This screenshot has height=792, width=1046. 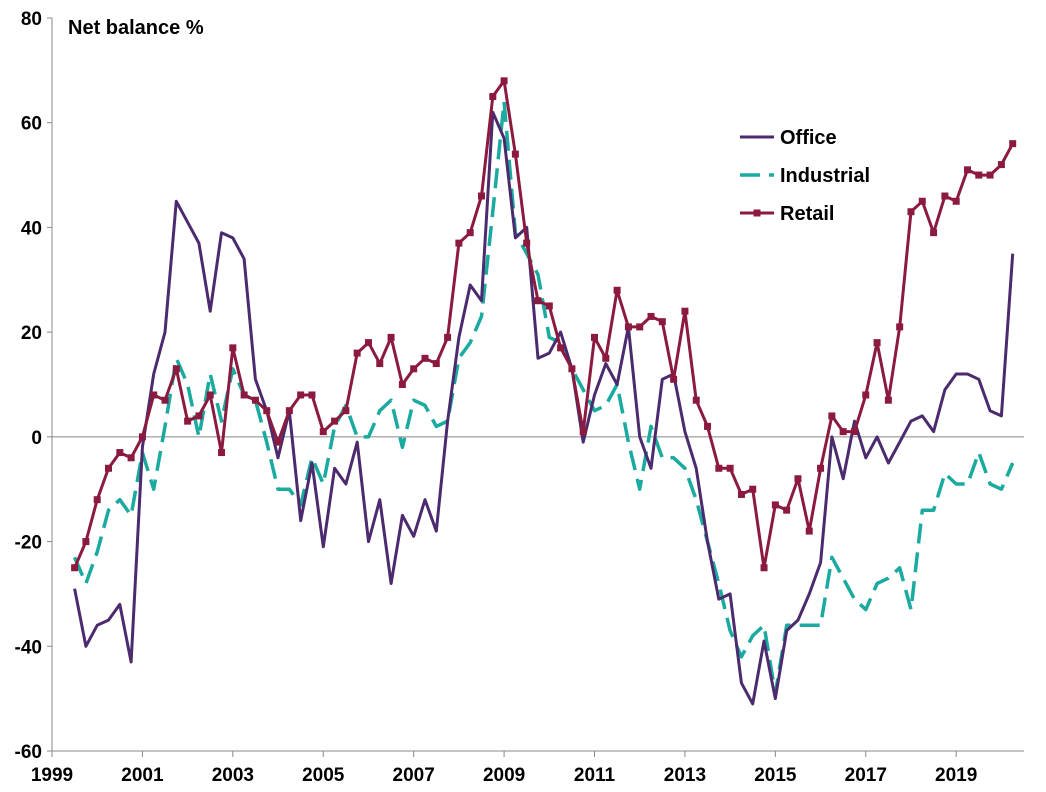 What do you see at coordinates (775, 775) in the screenshot?
I see `x-tick-label: 2015` at bounding box center [775, 775].